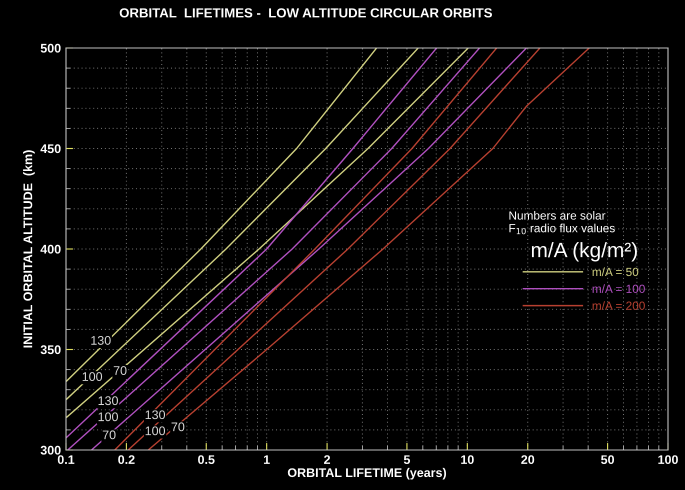 This screenshot has height=490, width=685. What do you see at coordinates (327, 459) in the screenshot?
I see `x-tick-label: 2` at bounding box center [327, 459].